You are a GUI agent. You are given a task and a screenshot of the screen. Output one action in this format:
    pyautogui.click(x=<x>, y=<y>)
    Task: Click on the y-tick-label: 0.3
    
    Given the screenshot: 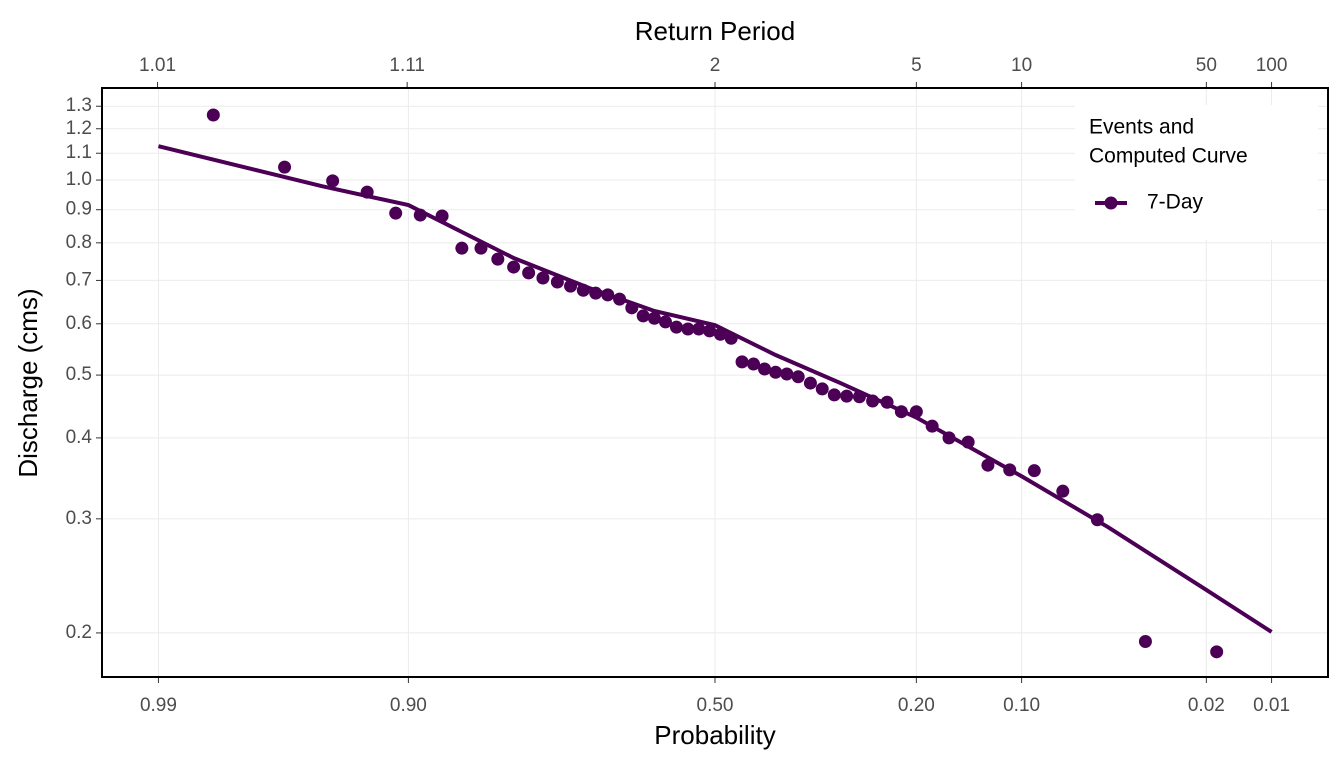 What is the action you would take?
    pyautogui.click(x=79, y=518)
    